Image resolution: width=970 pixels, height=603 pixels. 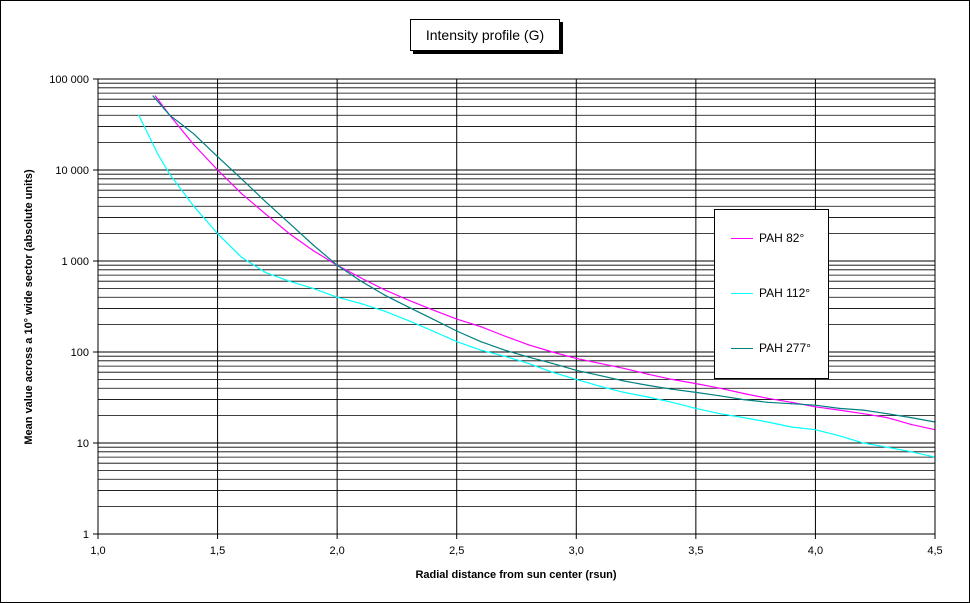 What do you see at coordinates (456, 551) in the screenshot?
I see `x-tick-label: 2,5` at bounding box center [456, 551].